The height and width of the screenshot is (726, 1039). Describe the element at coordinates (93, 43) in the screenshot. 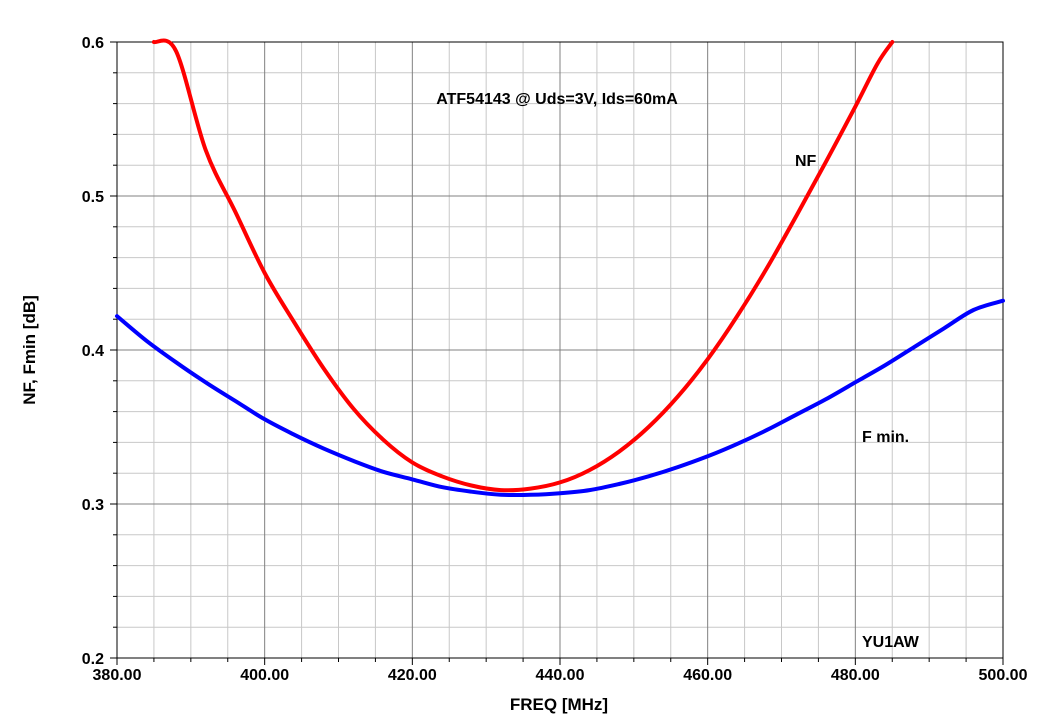

I see `y-tick-label: 0.6` at that location.